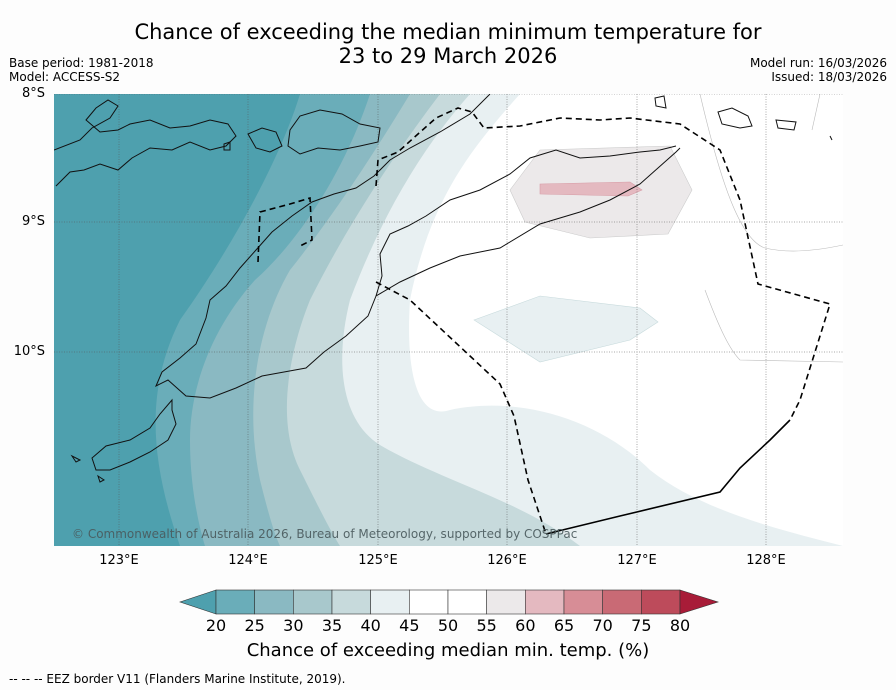 The width and height of the screenshot is (896, 690). Describe the element at coordinates (528, 222) in the screenshot. I see `coast-timor-south-edge` at that location.